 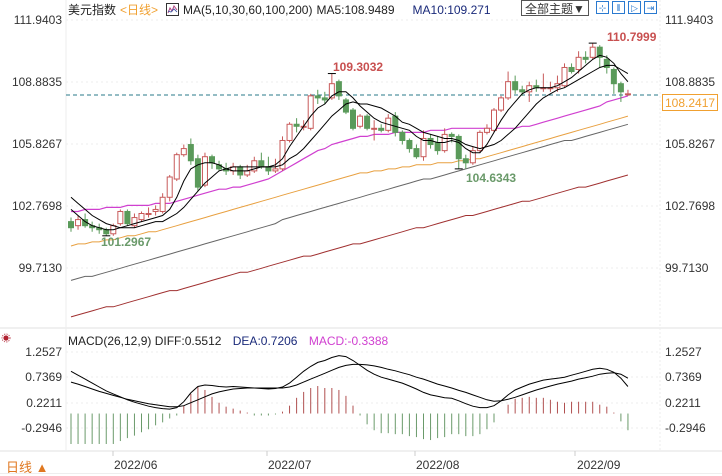 I want to click on theme-dropdown-button: 全部主题▼, so click(x=555, y=8).